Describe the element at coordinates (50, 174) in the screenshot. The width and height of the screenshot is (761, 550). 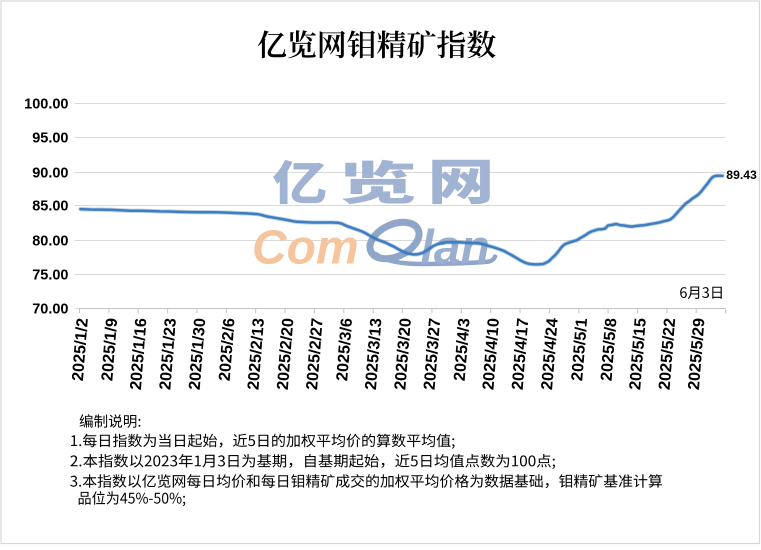
I see `svg-text: 90.00` at that location.